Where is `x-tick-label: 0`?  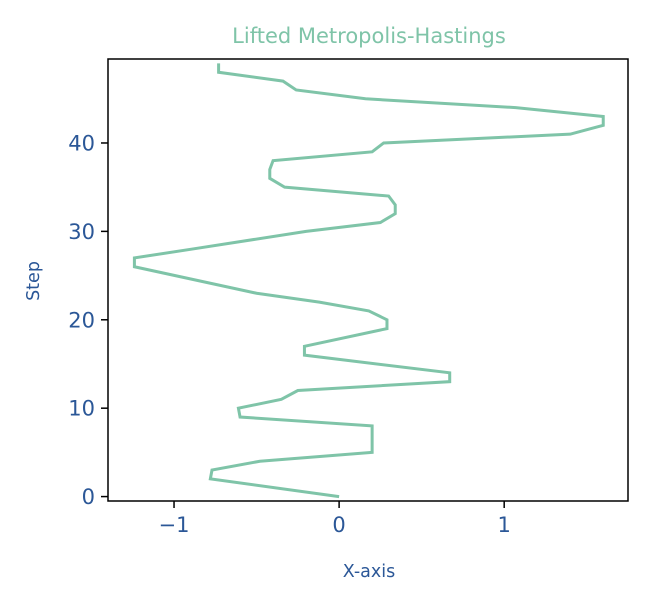
x-tick-label: 0 is located at coordinates (338, 525).